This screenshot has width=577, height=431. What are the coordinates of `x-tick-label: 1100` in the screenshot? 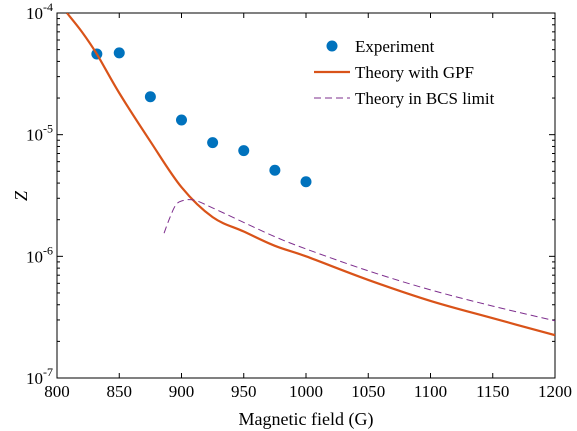 It's located at (430, 391).